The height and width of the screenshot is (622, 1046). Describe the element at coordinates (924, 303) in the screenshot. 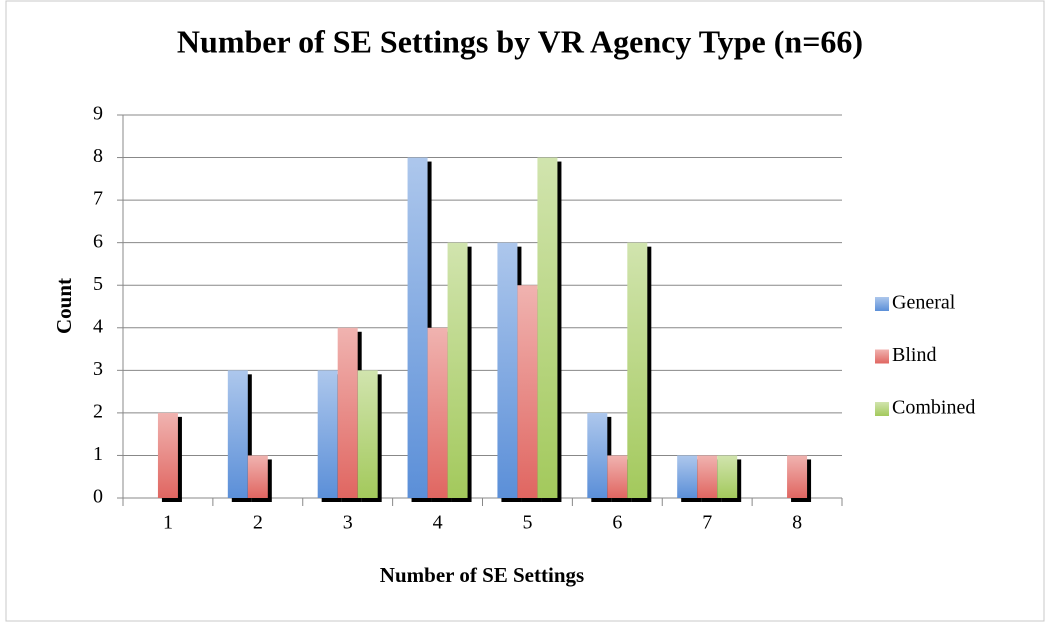

I see `legend-label: General` at that location.